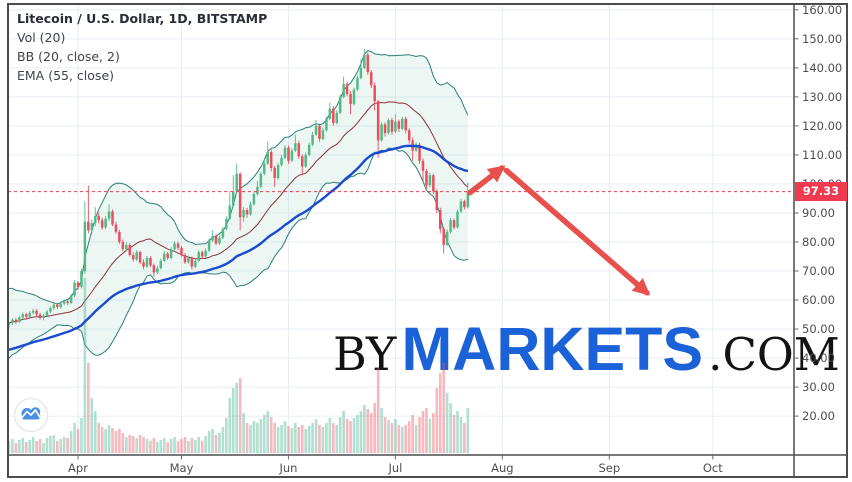 This screenshot has width=852, height=482. What do you see at coordinates (818, 241) in the screenshot?
I see `price-tick-label: 80.00` at bounding box center [818, 241].